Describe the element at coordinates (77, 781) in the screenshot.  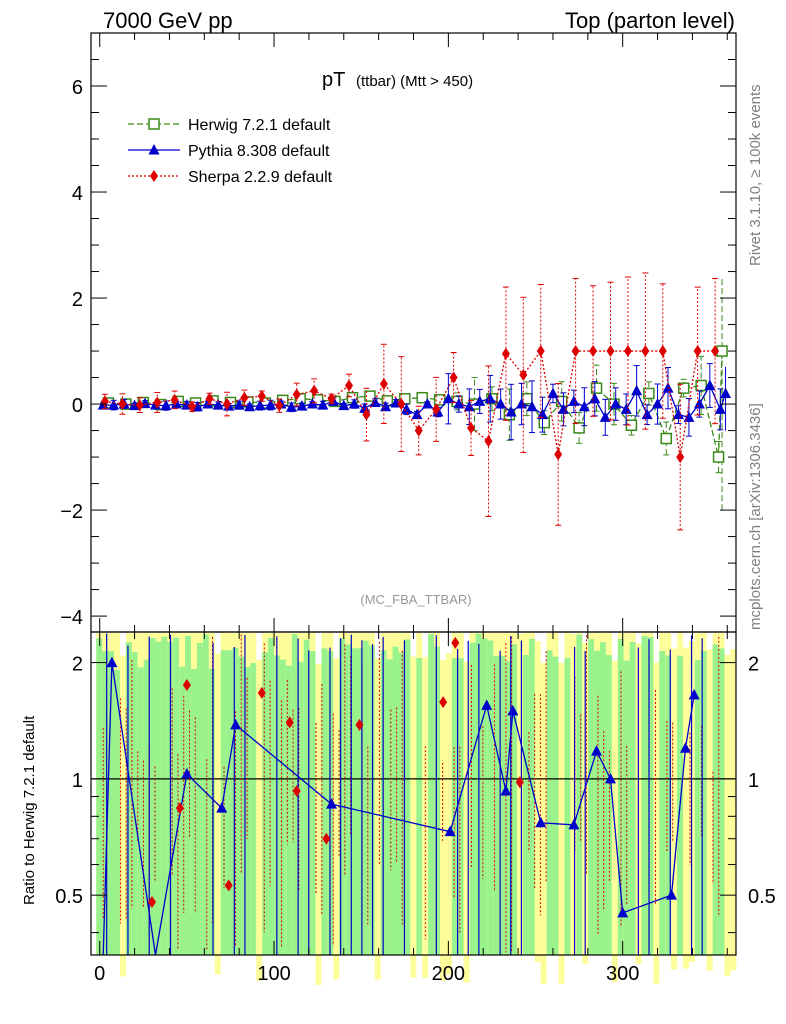
I see `ratio-y-tick-label: 1` at that location.